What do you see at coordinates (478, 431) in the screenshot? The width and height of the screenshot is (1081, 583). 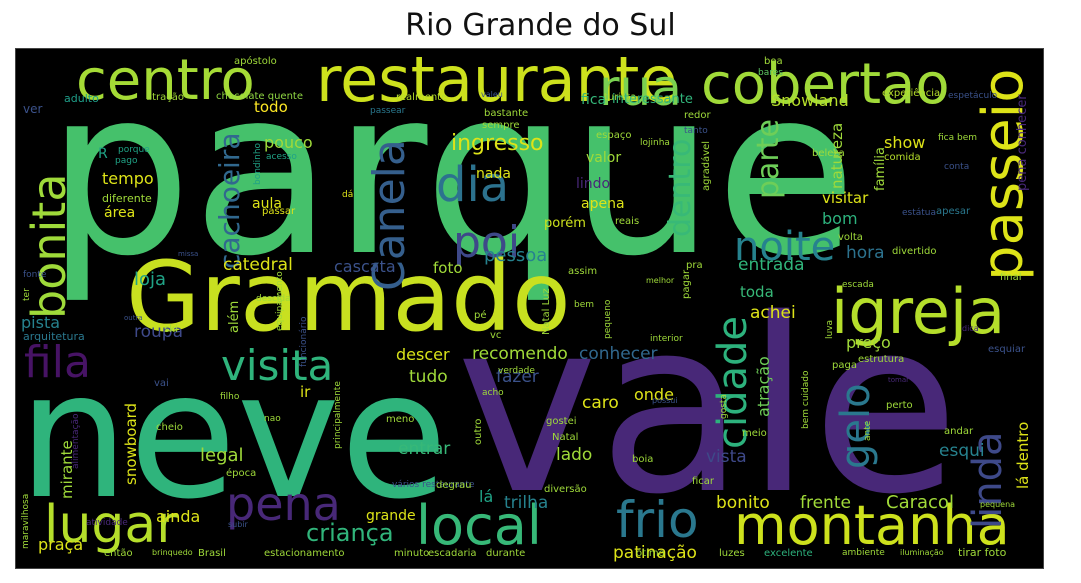 I see `word: outro` at bounding box center [478, 431].